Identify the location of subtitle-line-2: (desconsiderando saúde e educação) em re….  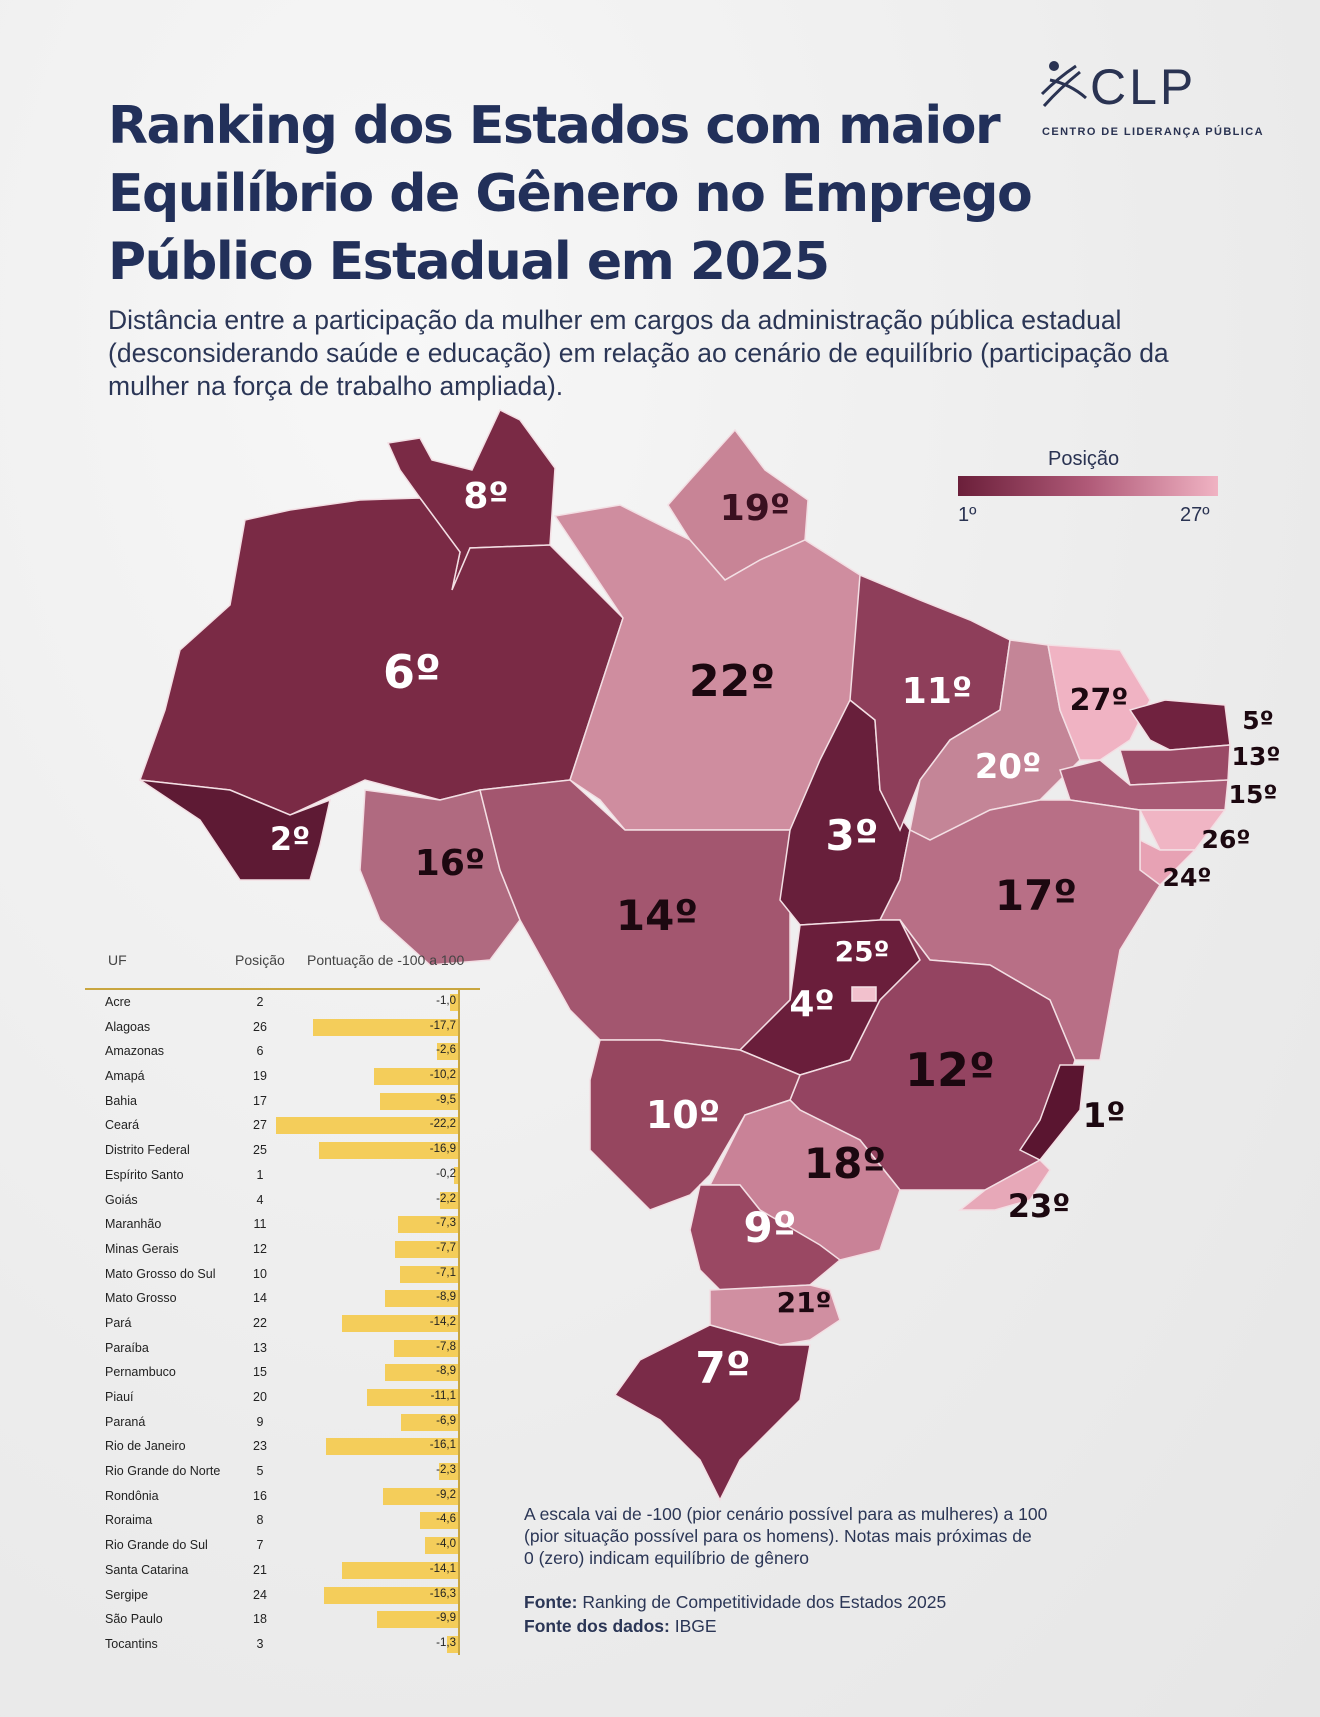
(638, 353).